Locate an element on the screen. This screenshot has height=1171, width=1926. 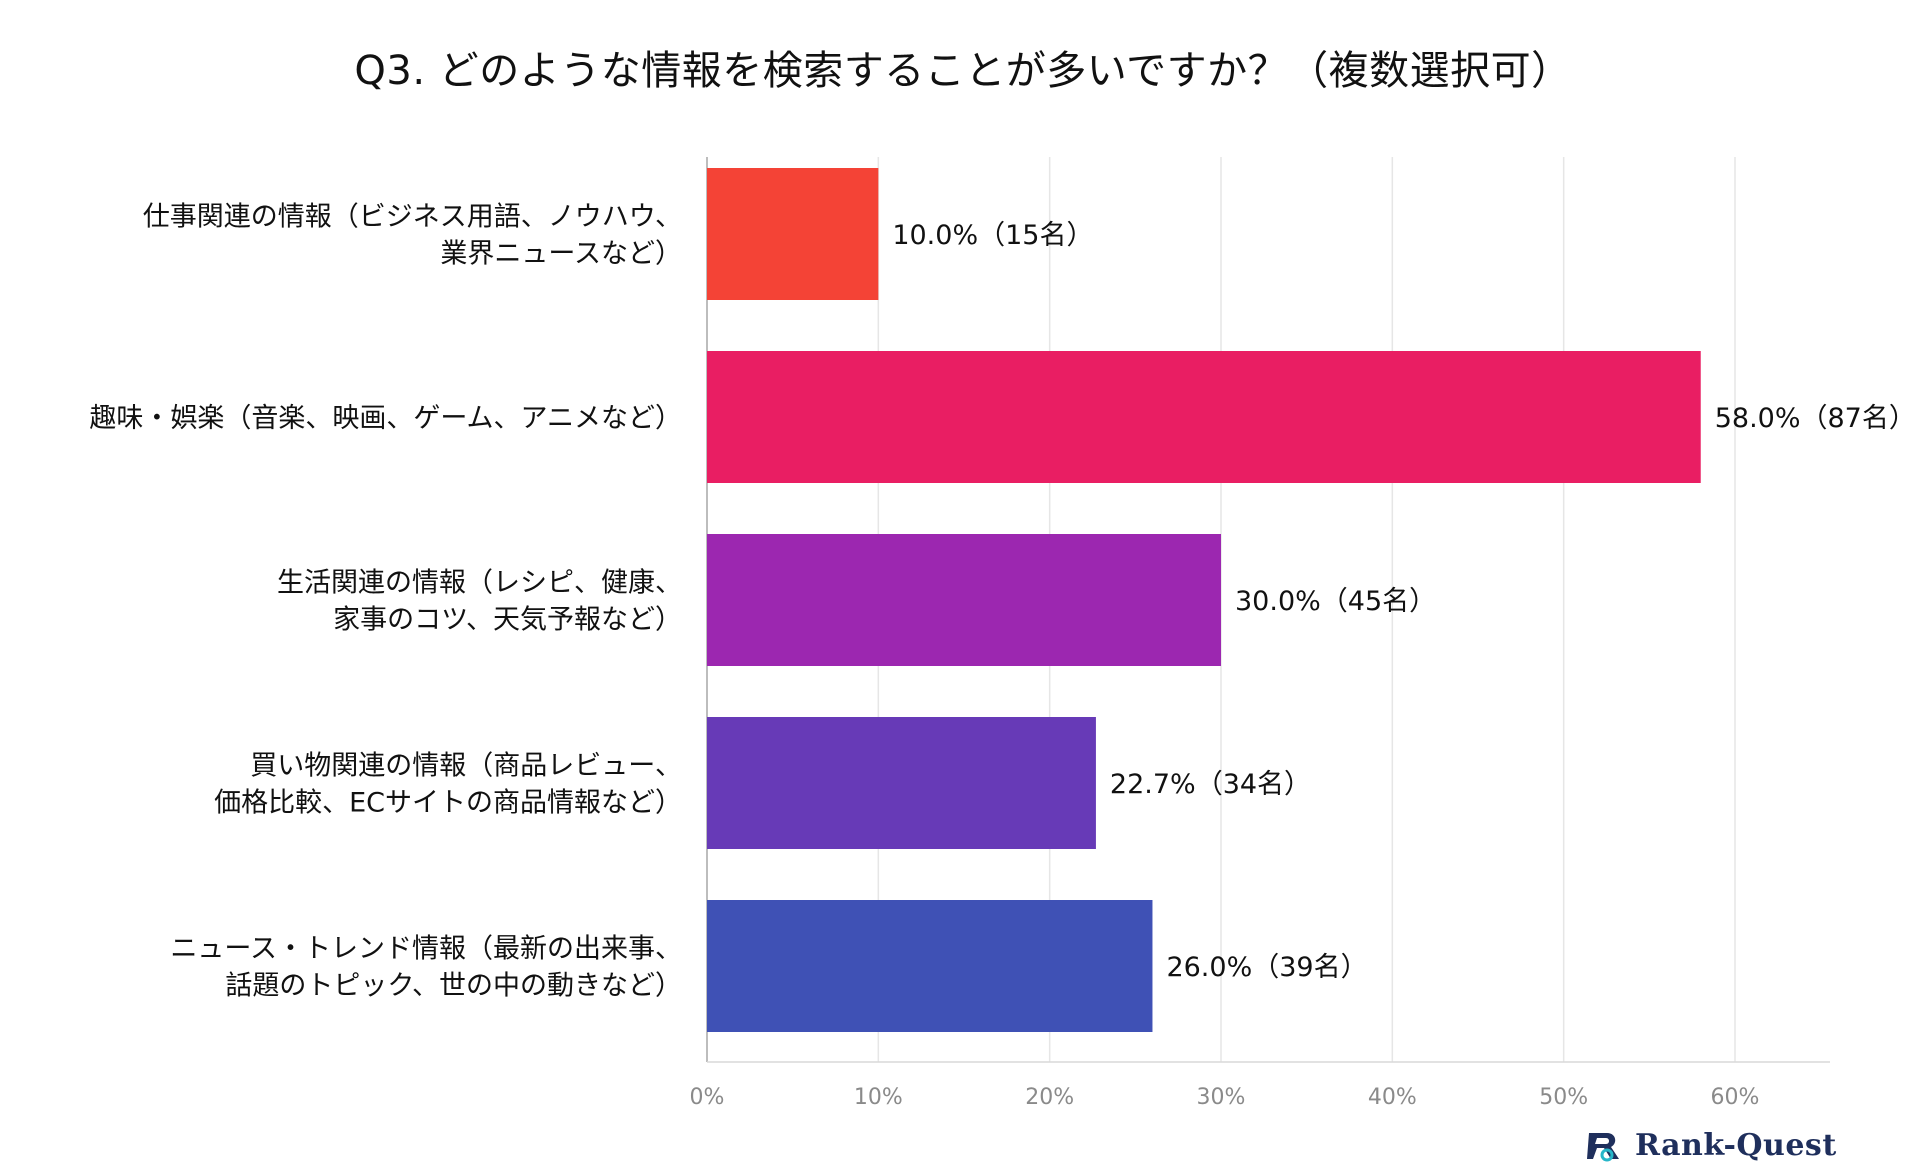
x-tick-label: 20% is located at coordinates (1049, 1097).